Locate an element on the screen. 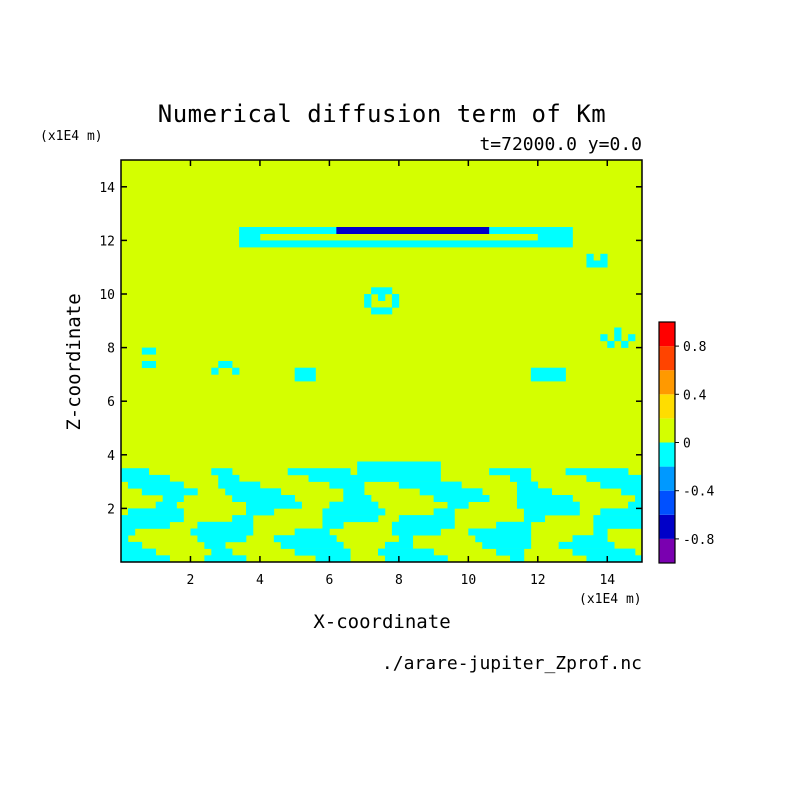 Image resolution: width=804 pixels, height=804 pixels. x-tick-label: 8 is located at coordinates (399, 580).